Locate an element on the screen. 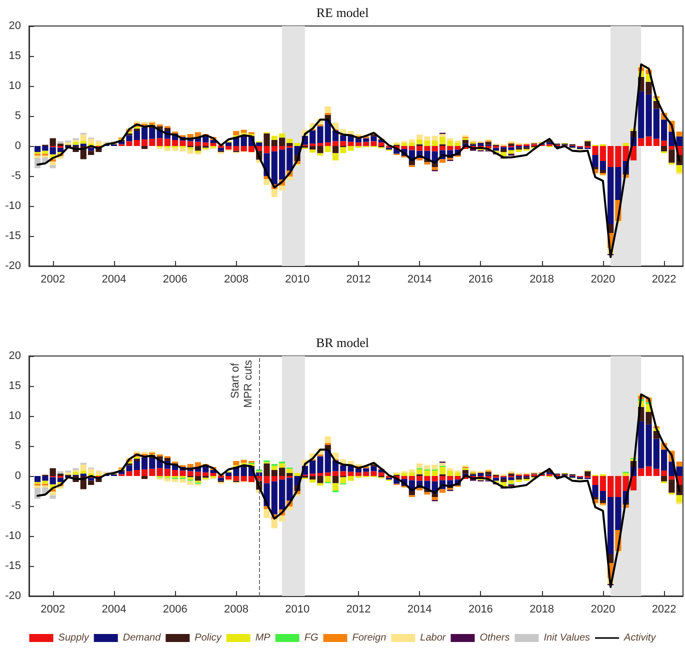  legend-label: Foreign is located at coordinates (369, 638).